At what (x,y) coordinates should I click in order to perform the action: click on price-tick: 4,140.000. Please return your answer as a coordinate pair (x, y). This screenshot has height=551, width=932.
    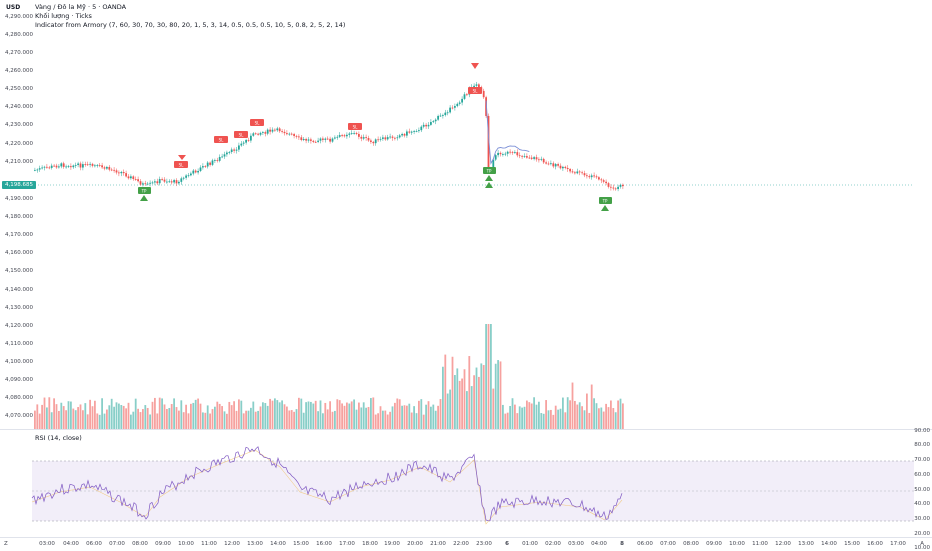
    Looking at the image, I should click on (19, 290).